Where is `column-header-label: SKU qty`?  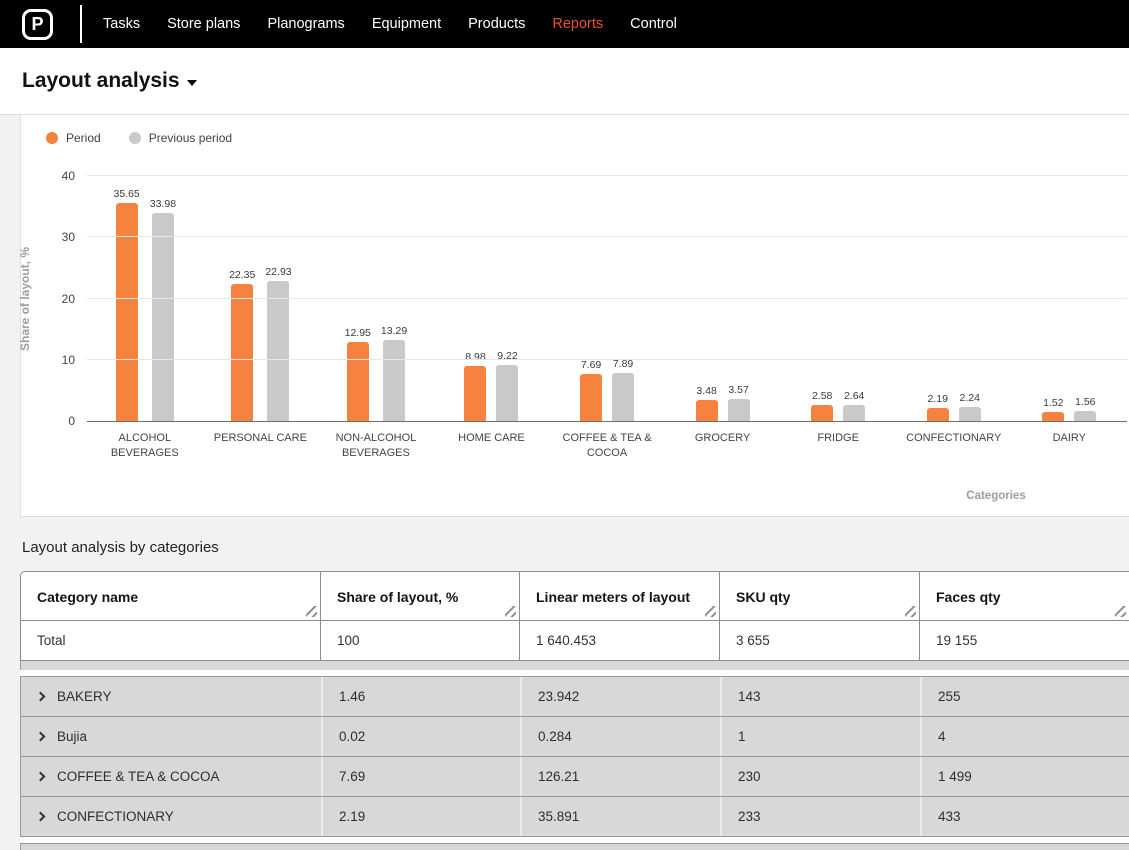
column-header-label: SKU qty is located at coordinates (763, 597).